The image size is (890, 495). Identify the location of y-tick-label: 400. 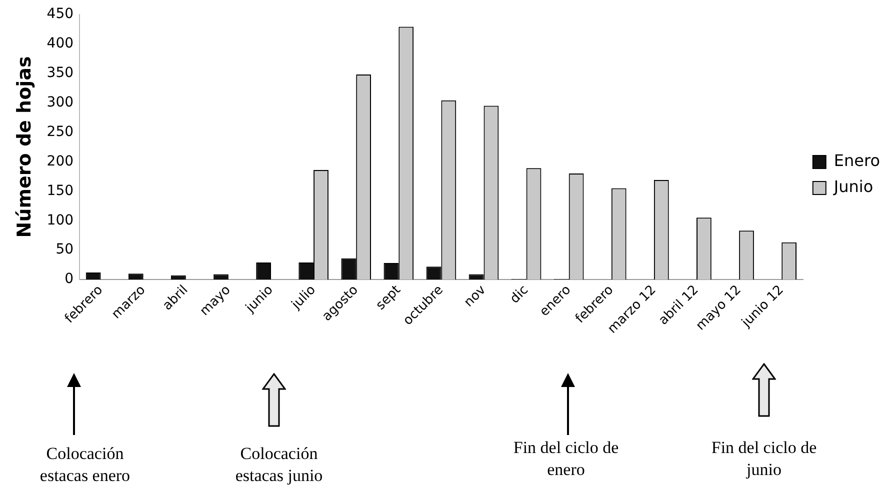
(60, 44).